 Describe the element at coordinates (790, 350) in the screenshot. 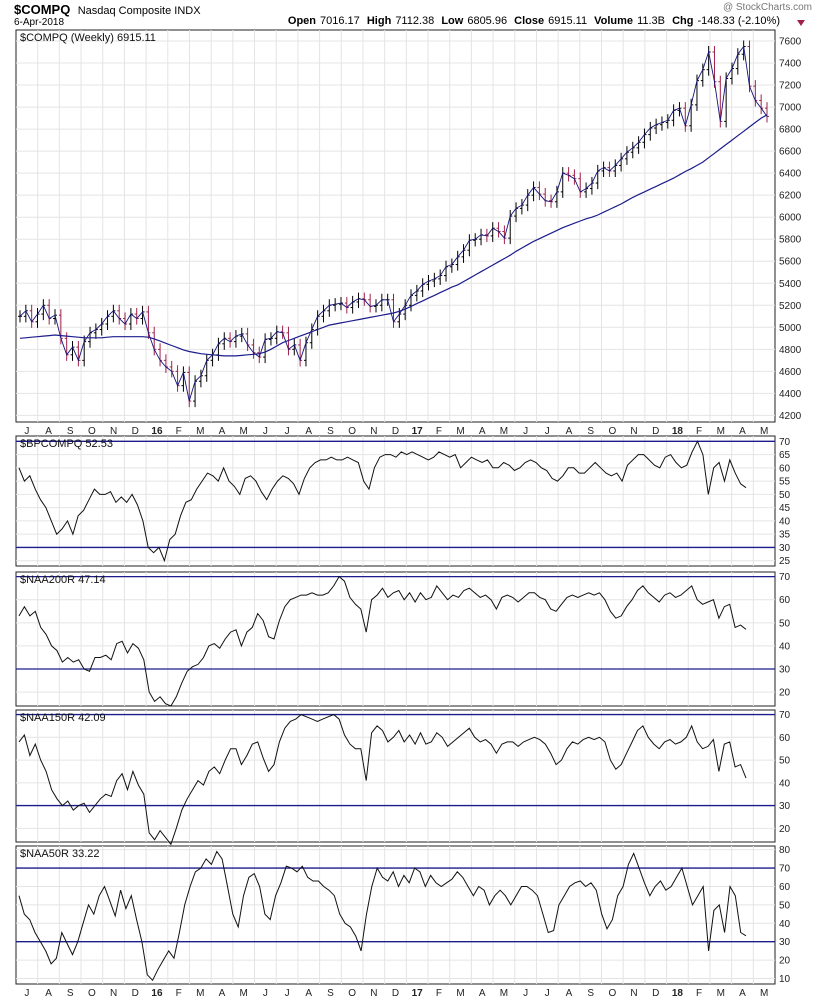

I see `y-tick-label: 4800` at that location.